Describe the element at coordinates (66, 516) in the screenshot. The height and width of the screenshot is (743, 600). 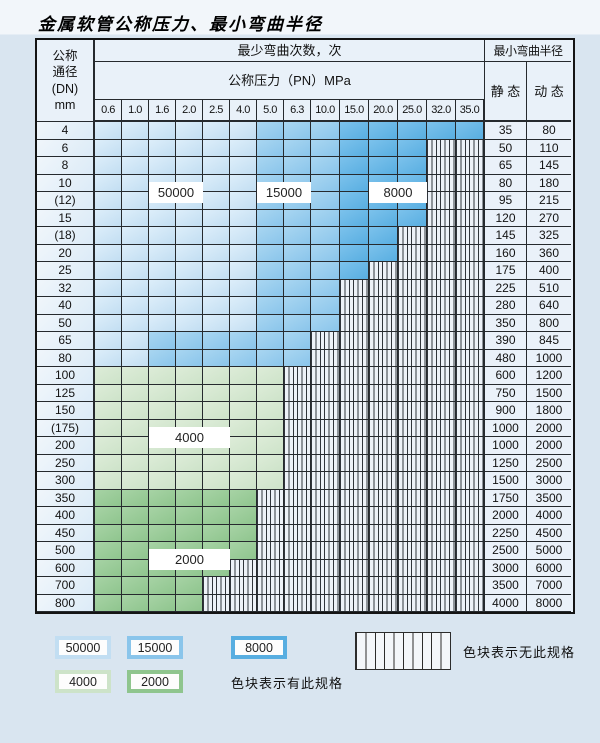
I see `dn-cell: 400` at that location.